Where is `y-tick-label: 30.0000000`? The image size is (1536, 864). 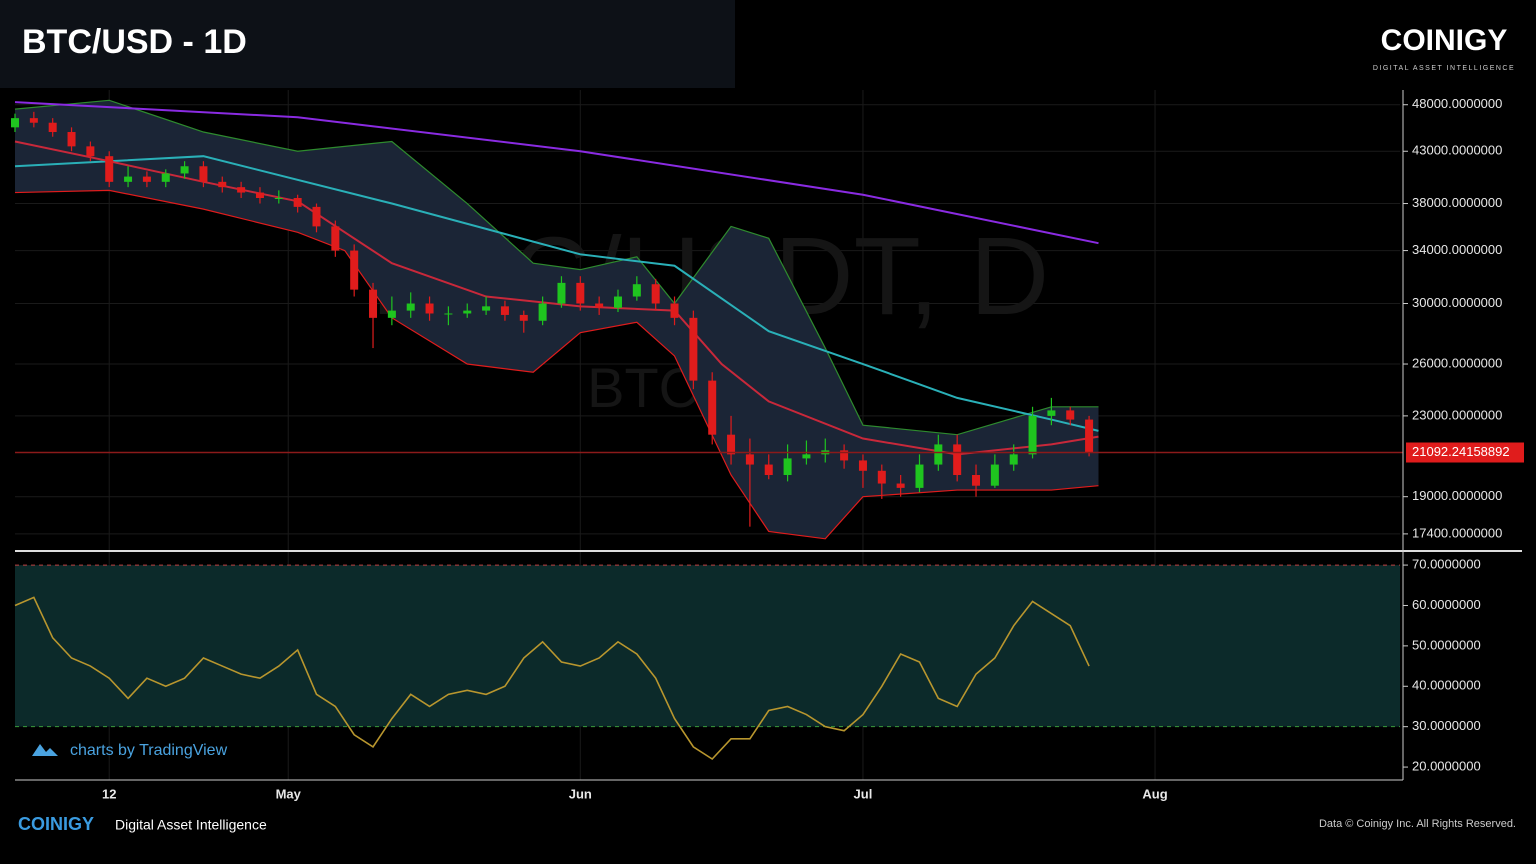 y-tick-label: 30.0000000 is located at coordinates (1446, 725).